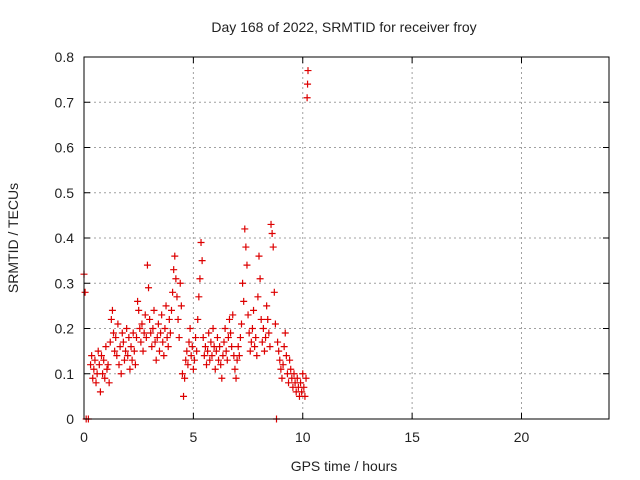  What do you see at coordinates (65, 148) in the screenshot?
I see `y-tick-label: 0.6` at bounding box center [65, 148].